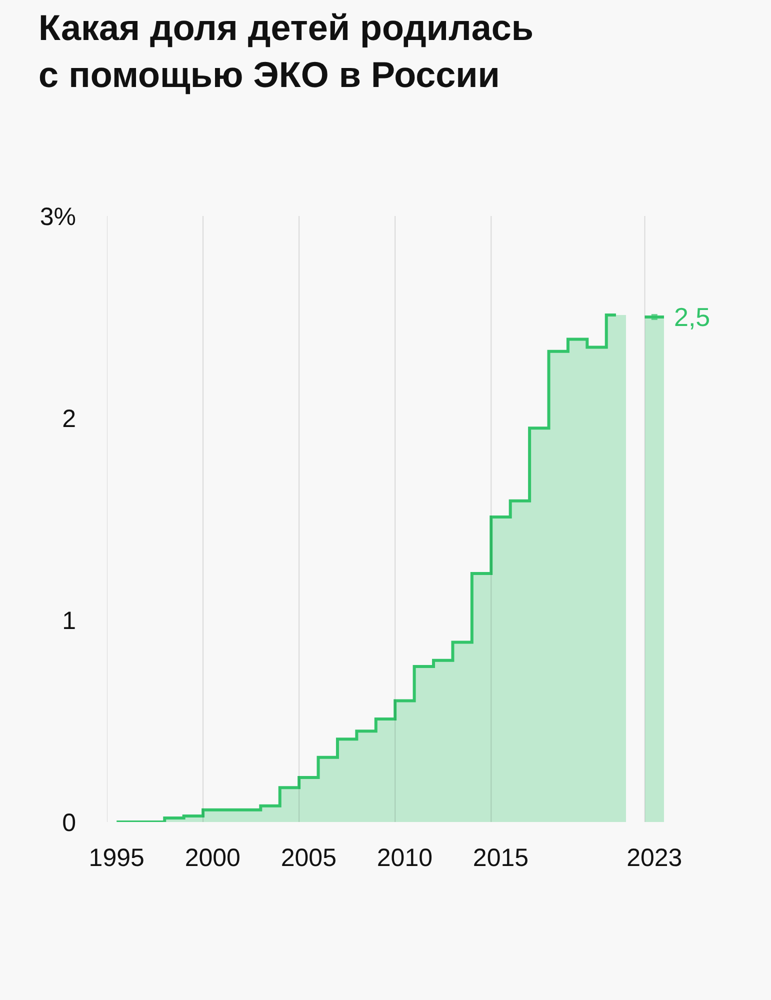  Describe the element at coordinates (69, 418) in the screenshot. I see `y-tick-label: 2` at that location.